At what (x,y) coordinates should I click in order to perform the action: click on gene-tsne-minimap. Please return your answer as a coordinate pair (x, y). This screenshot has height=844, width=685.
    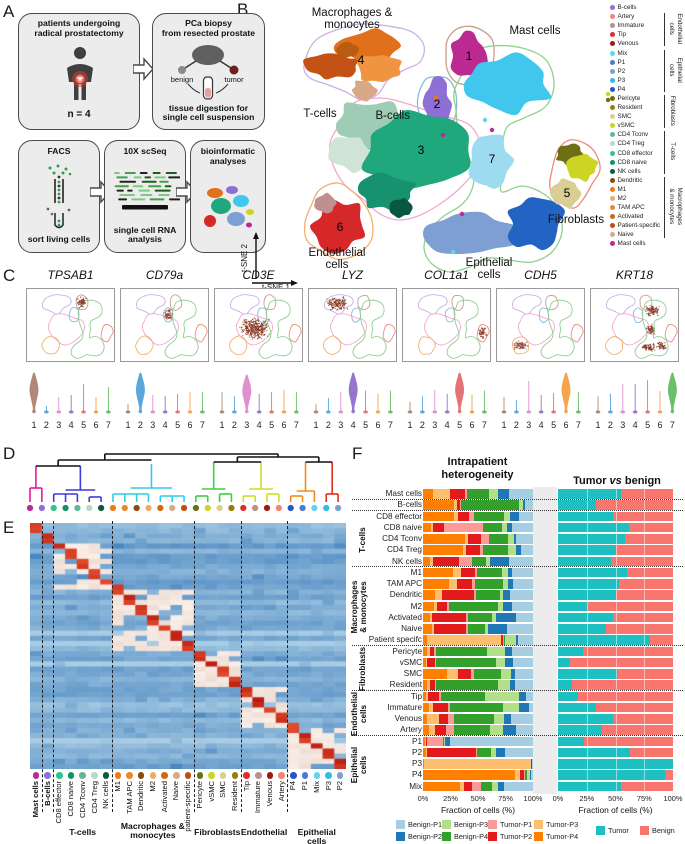
    Looking at the image, I should click on (446, 325).